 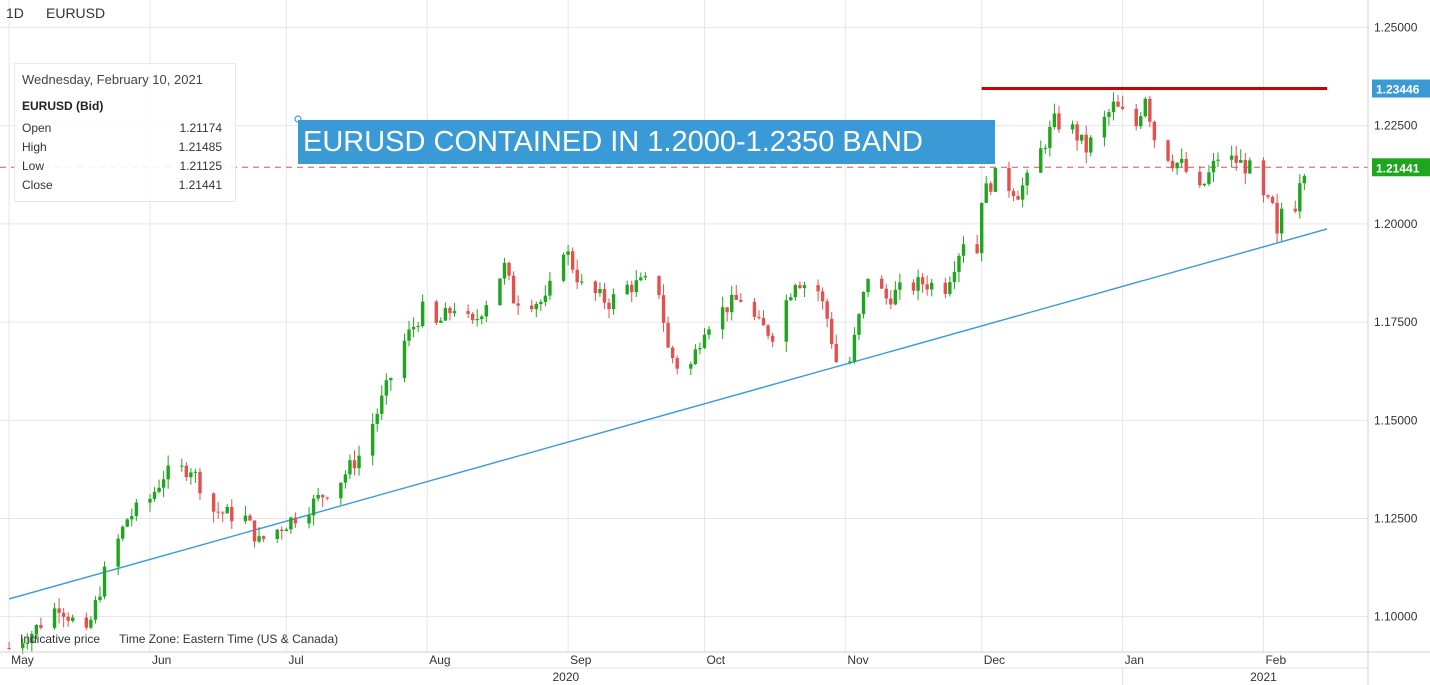 What do you see at coordinates (60, 639) in the screenshot?
I see `indicative-price-label: Indicative price` at bounding box center [60, 639].